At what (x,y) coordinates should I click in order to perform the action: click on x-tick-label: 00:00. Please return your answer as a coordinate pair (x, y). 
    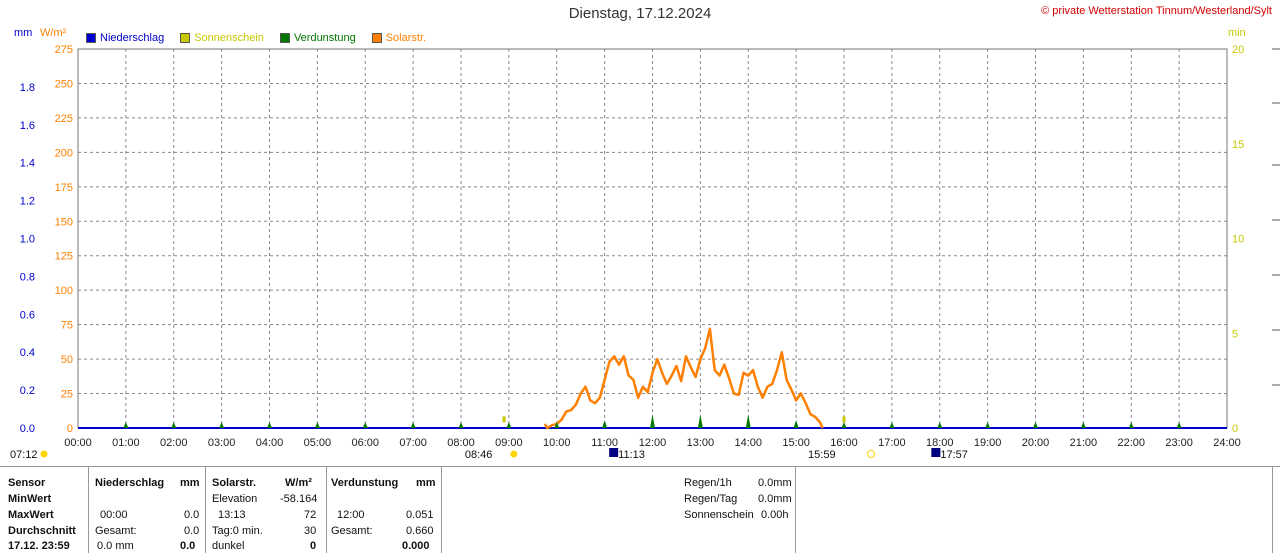
    Looking at the image, I should click on (78, 443).